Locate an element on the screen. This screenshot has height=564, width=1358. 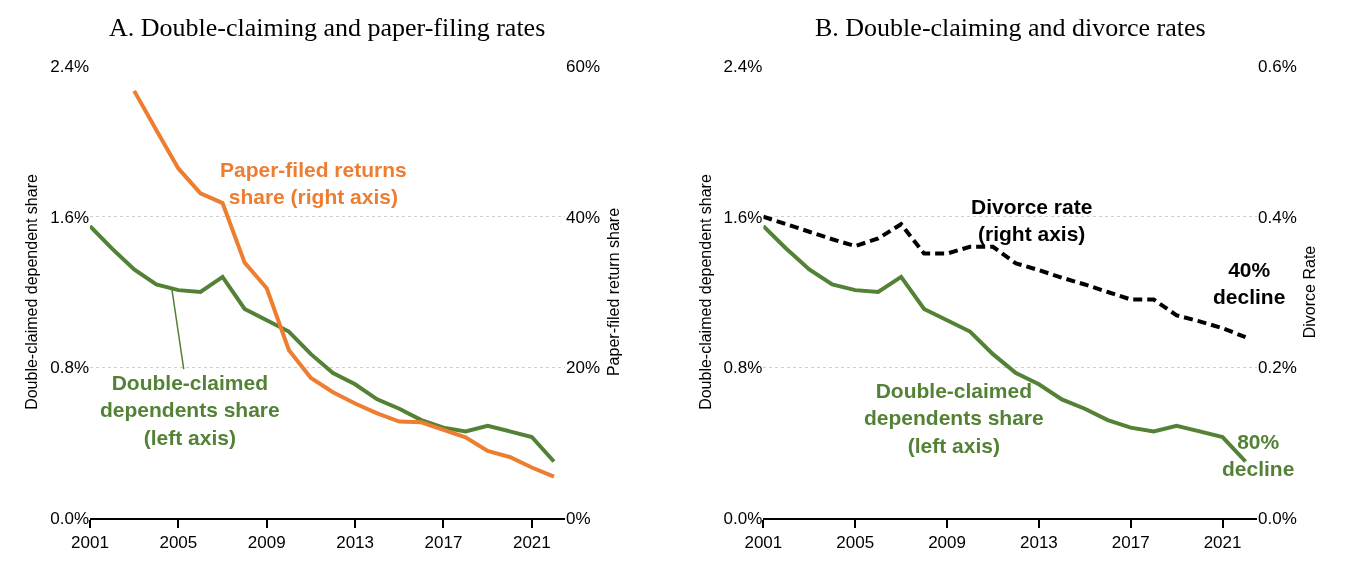
y2-axis-title: Paper-filed return share is located at coordinates (613, 292).